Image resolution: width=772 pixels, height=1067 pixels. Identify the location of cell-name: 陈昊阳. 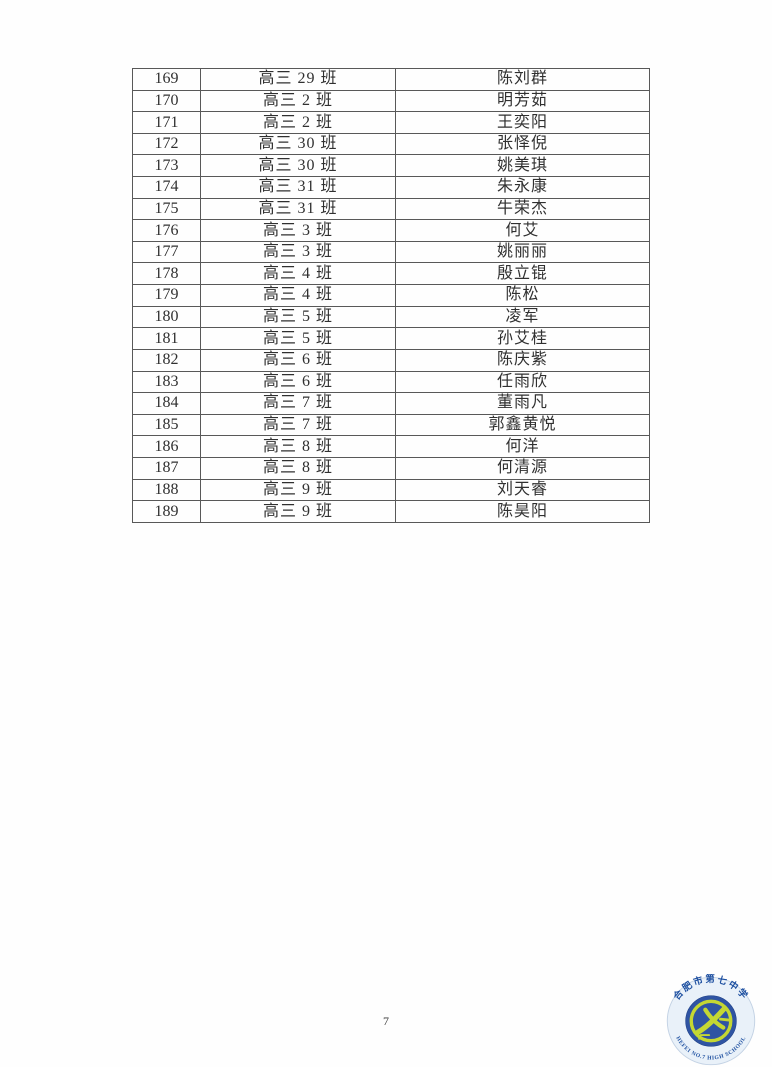
(522, 511).